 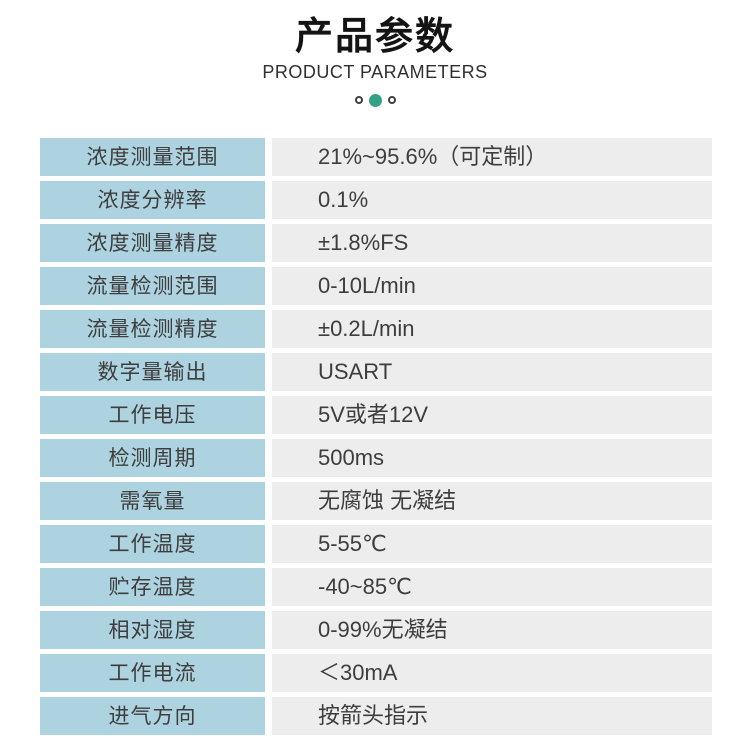 I want to click on table-row: 工作温度 5-55℃, so click(x=376, y=544).